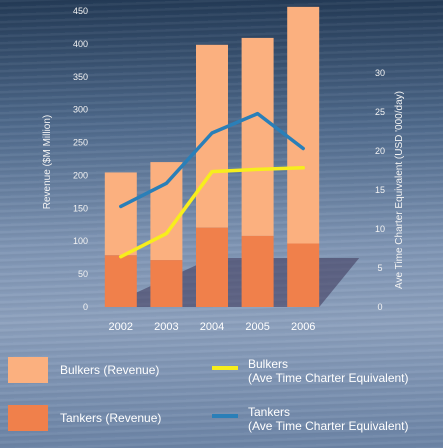 The width and height of the screenshot is (443, 448). I want to click on legend-label-bulkers-revenue: Bulkers (Revenue), so click(110, 370).